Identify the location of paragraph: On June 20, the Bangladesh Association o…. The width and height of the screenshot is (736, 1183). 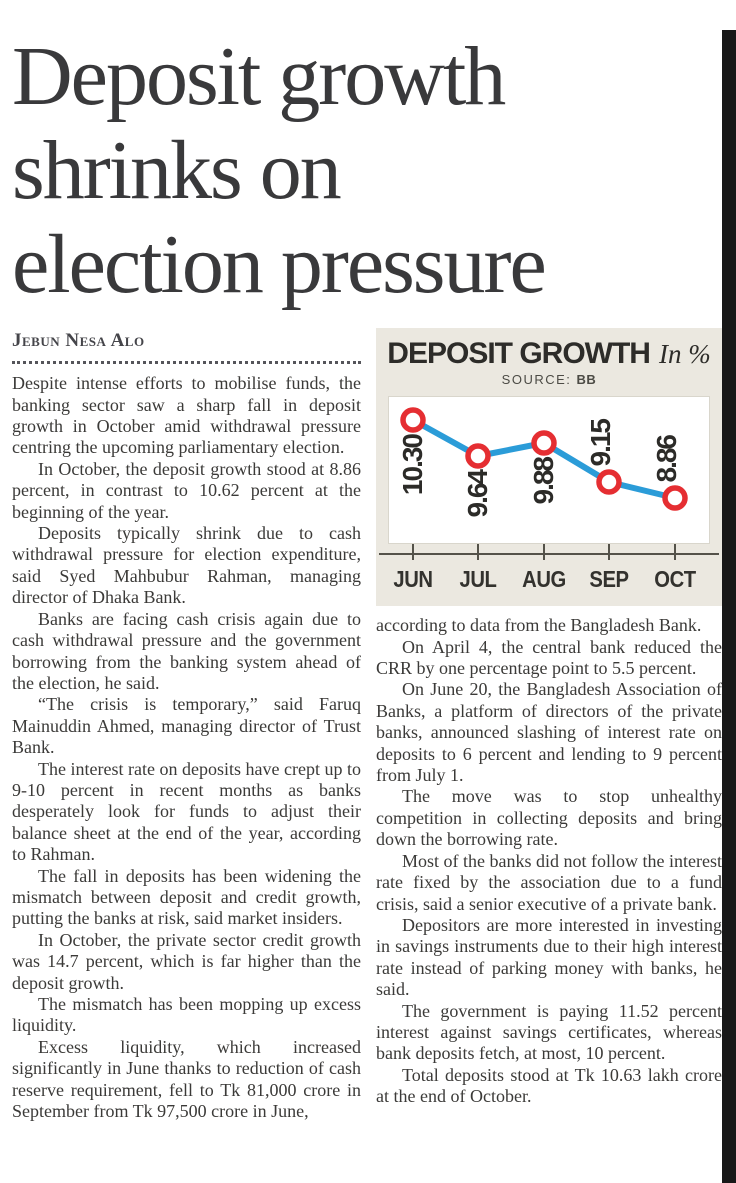
(549, 732).